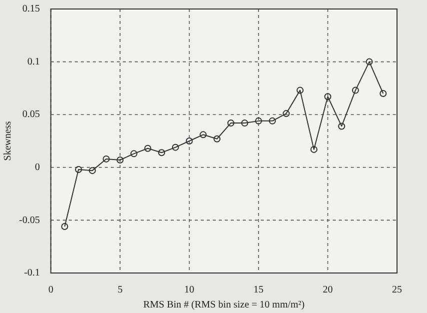 The height and width of the screenshot is (313, 427). I want to click on x-tick-label: 15, so click(259, 290).